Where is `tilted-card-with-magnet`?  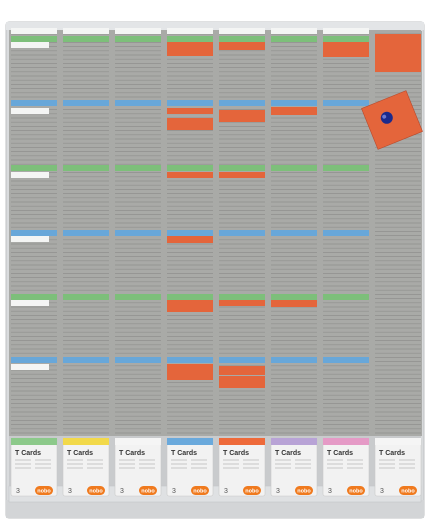
tilted-card-with-magnet is located at coordinates (392, 120).